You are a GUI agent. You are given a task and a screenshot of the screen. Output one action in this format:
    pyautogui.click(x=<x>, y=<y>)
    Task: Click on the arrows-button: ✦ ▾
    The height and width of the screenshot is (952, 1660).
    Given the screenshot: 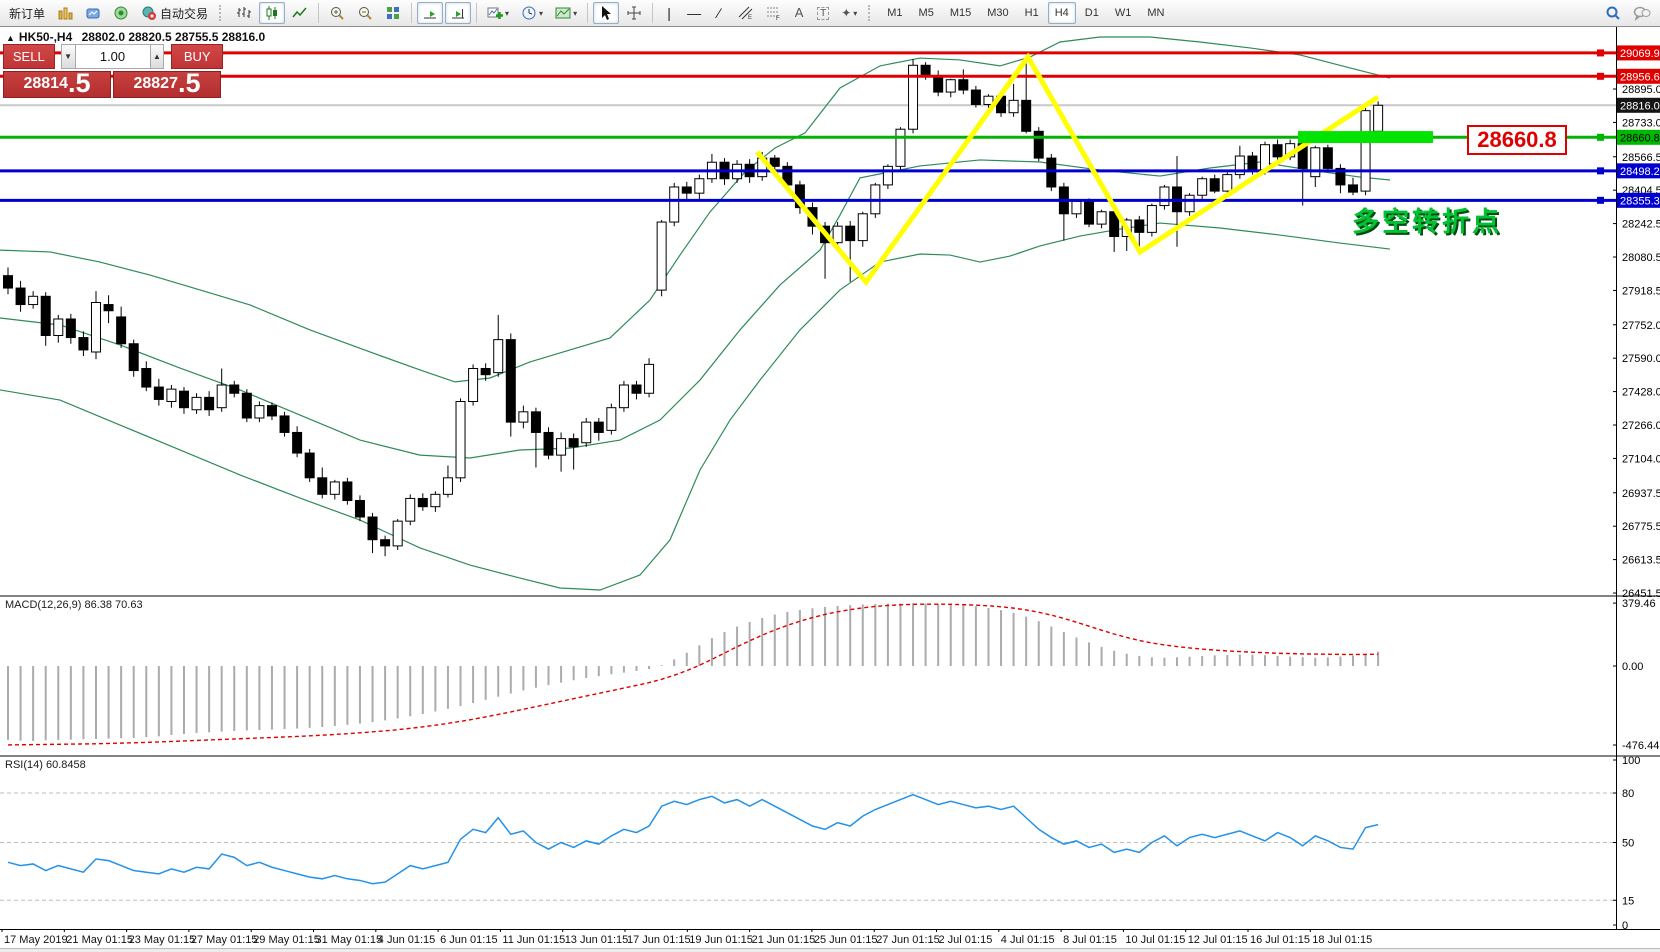 What is the action you would take?
    pyautogui.click(x=849, y=13)
    